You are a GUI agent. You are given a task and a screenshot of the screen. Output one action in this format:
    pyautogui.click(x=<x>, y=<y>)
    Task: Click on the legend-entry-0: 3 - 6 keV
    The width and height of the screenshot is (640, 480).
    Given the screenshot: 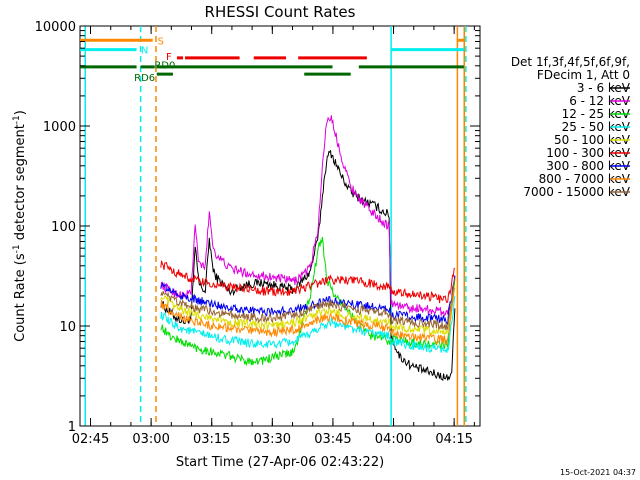 What is the action you would take?
    pyautogui.click(x=604, y=88)
    